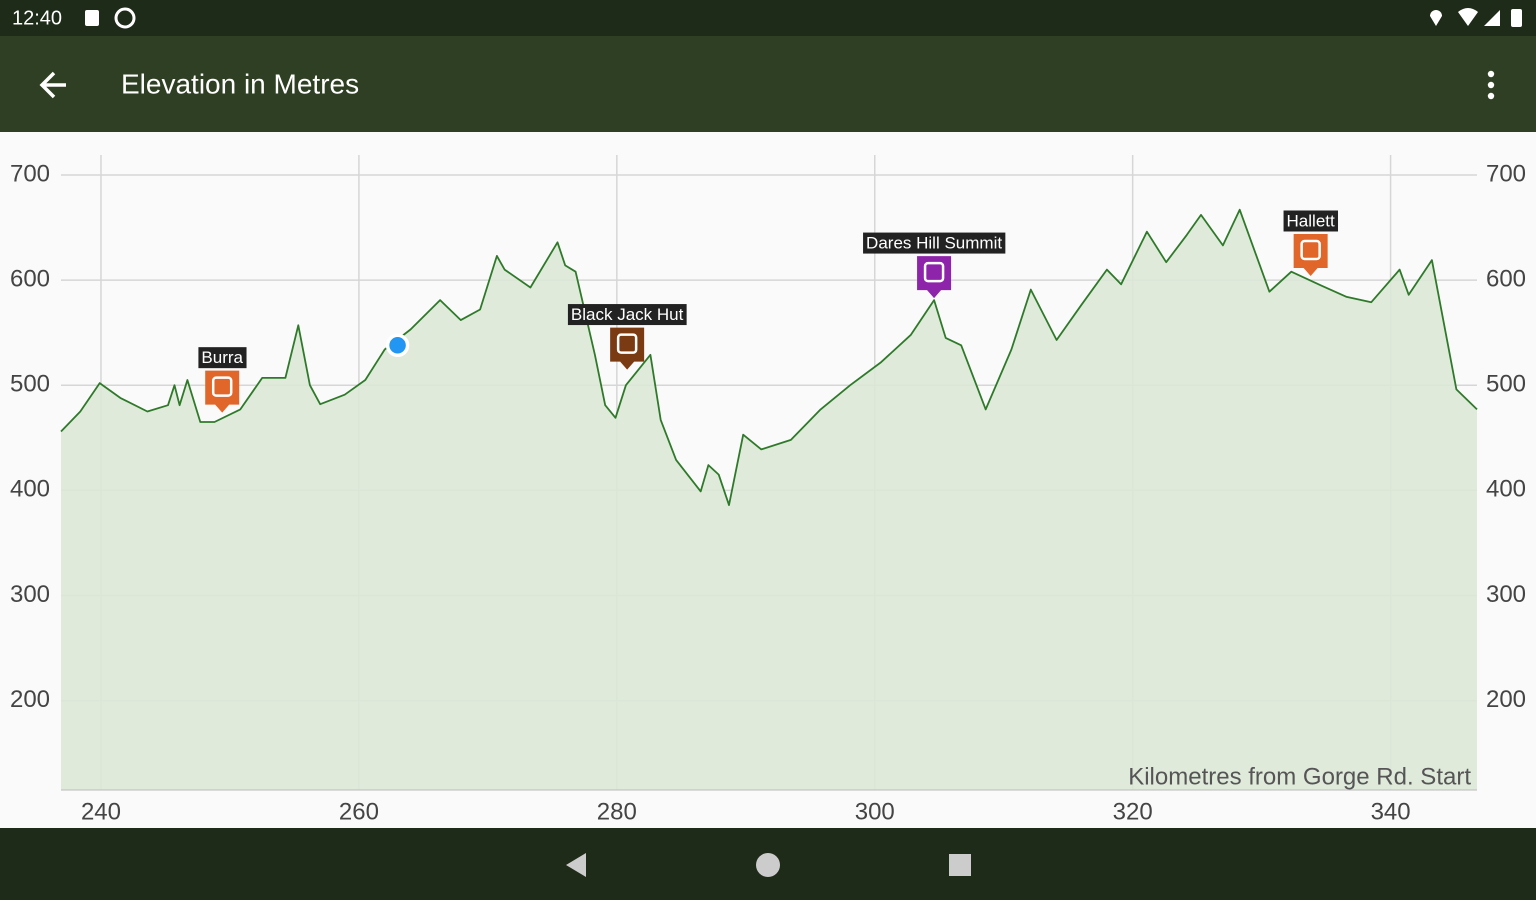  I want to click on app-bar, so click(768, 84).